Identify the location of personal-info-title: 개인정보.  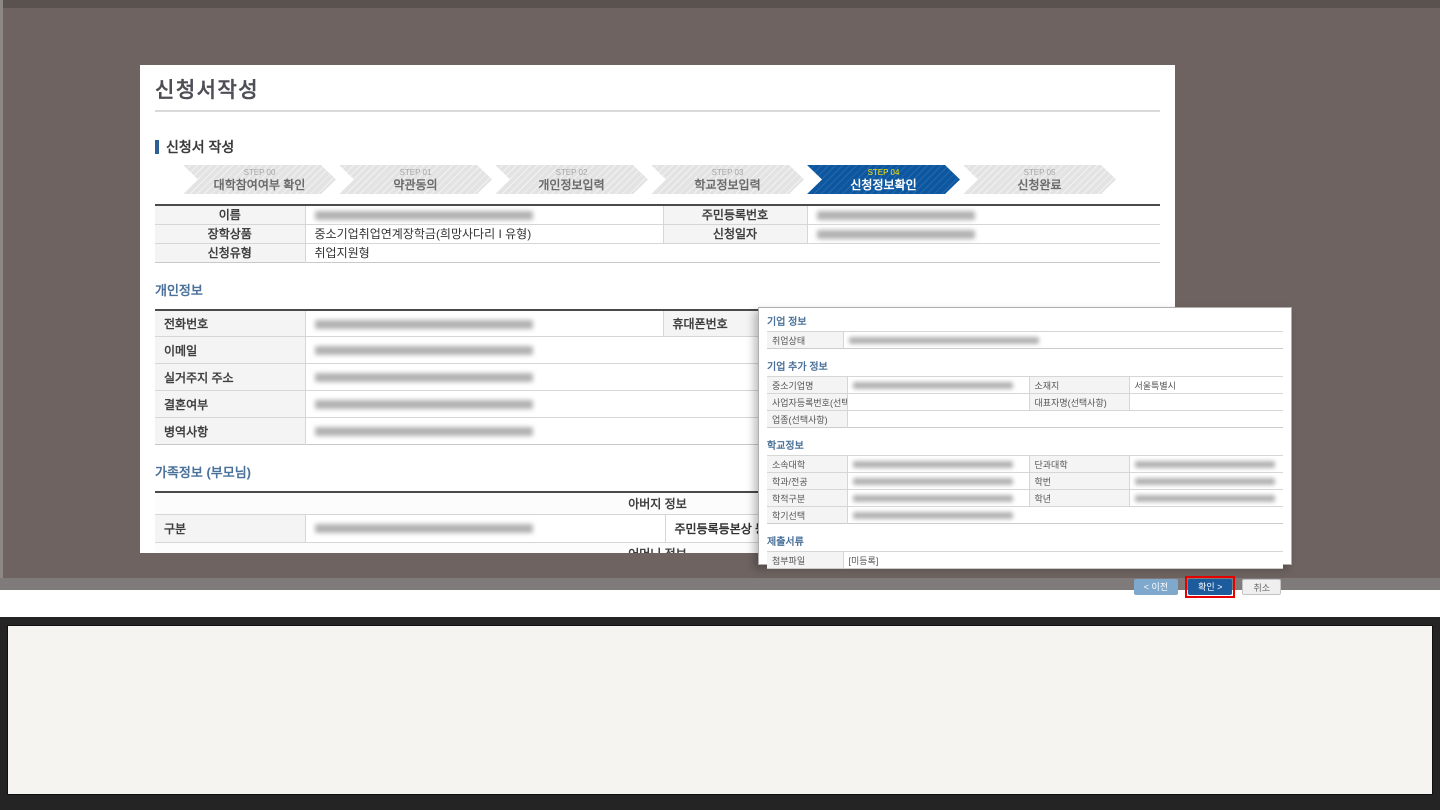
(179, 290).